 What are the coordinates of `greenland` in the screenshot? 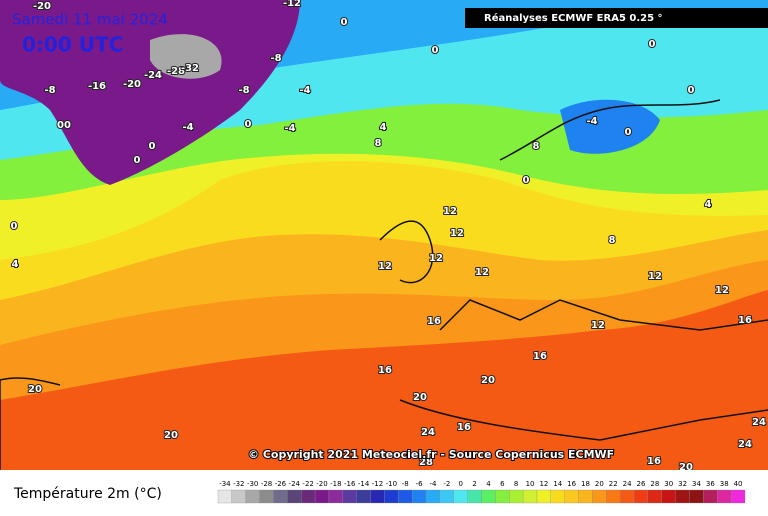 It's located at (150, 92).